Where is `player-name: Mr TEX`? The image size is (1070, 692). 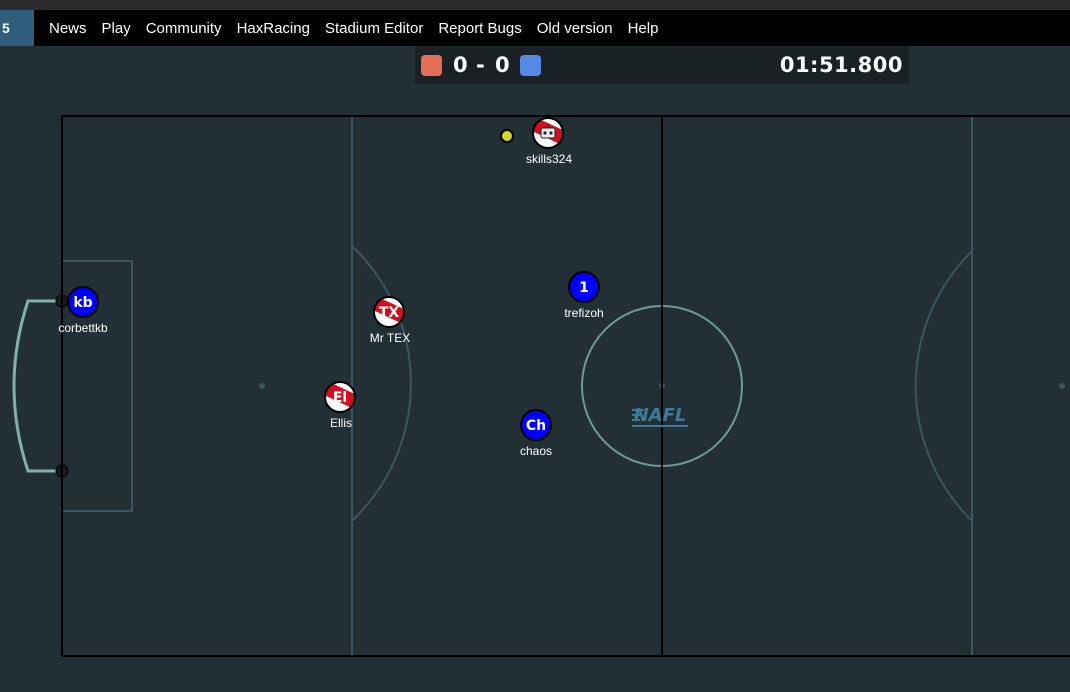
player-name: Mr TEX is located at coordinates (390, 338).